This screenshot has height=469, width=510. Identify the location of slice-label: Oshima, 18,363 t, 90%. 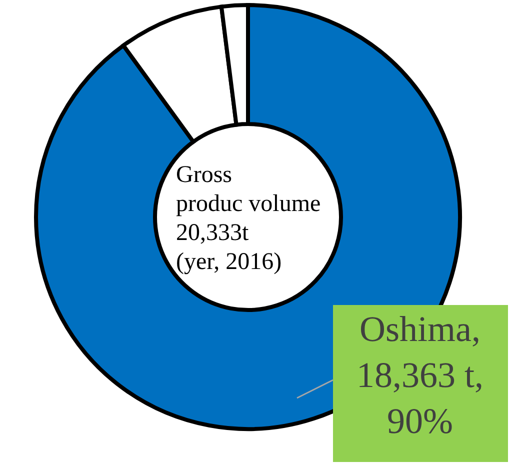
(420, 375).